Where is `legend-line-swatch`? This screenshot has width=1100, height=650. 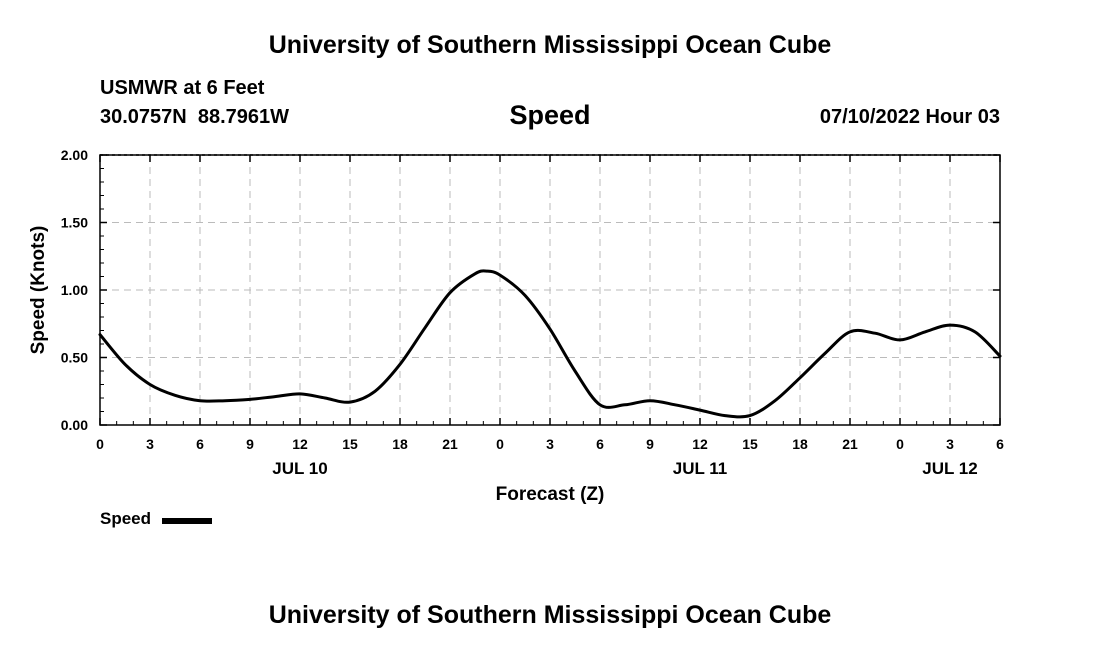 legend-line-swatch is located at coordinates (187, 521).